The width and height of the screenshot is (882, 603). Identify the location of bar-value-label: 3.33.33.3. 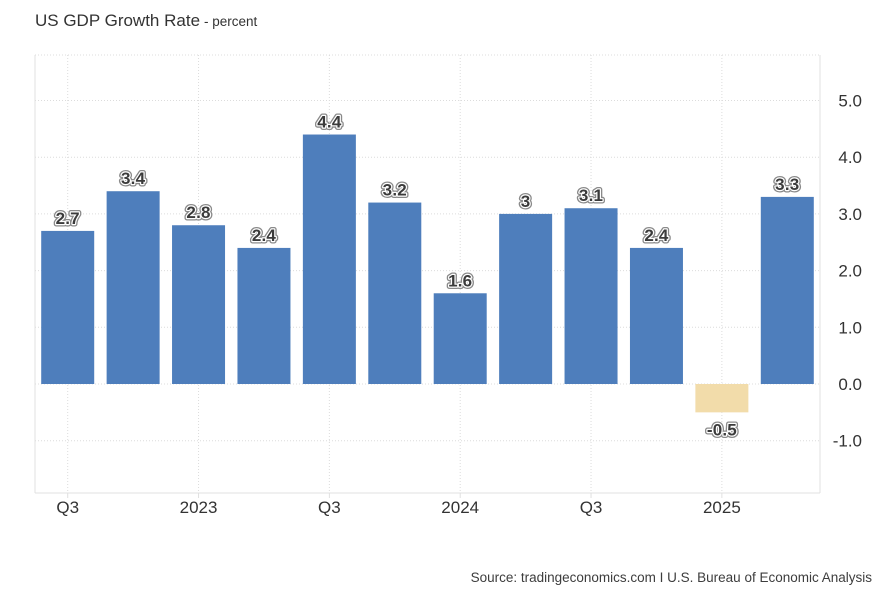
(787, 184).